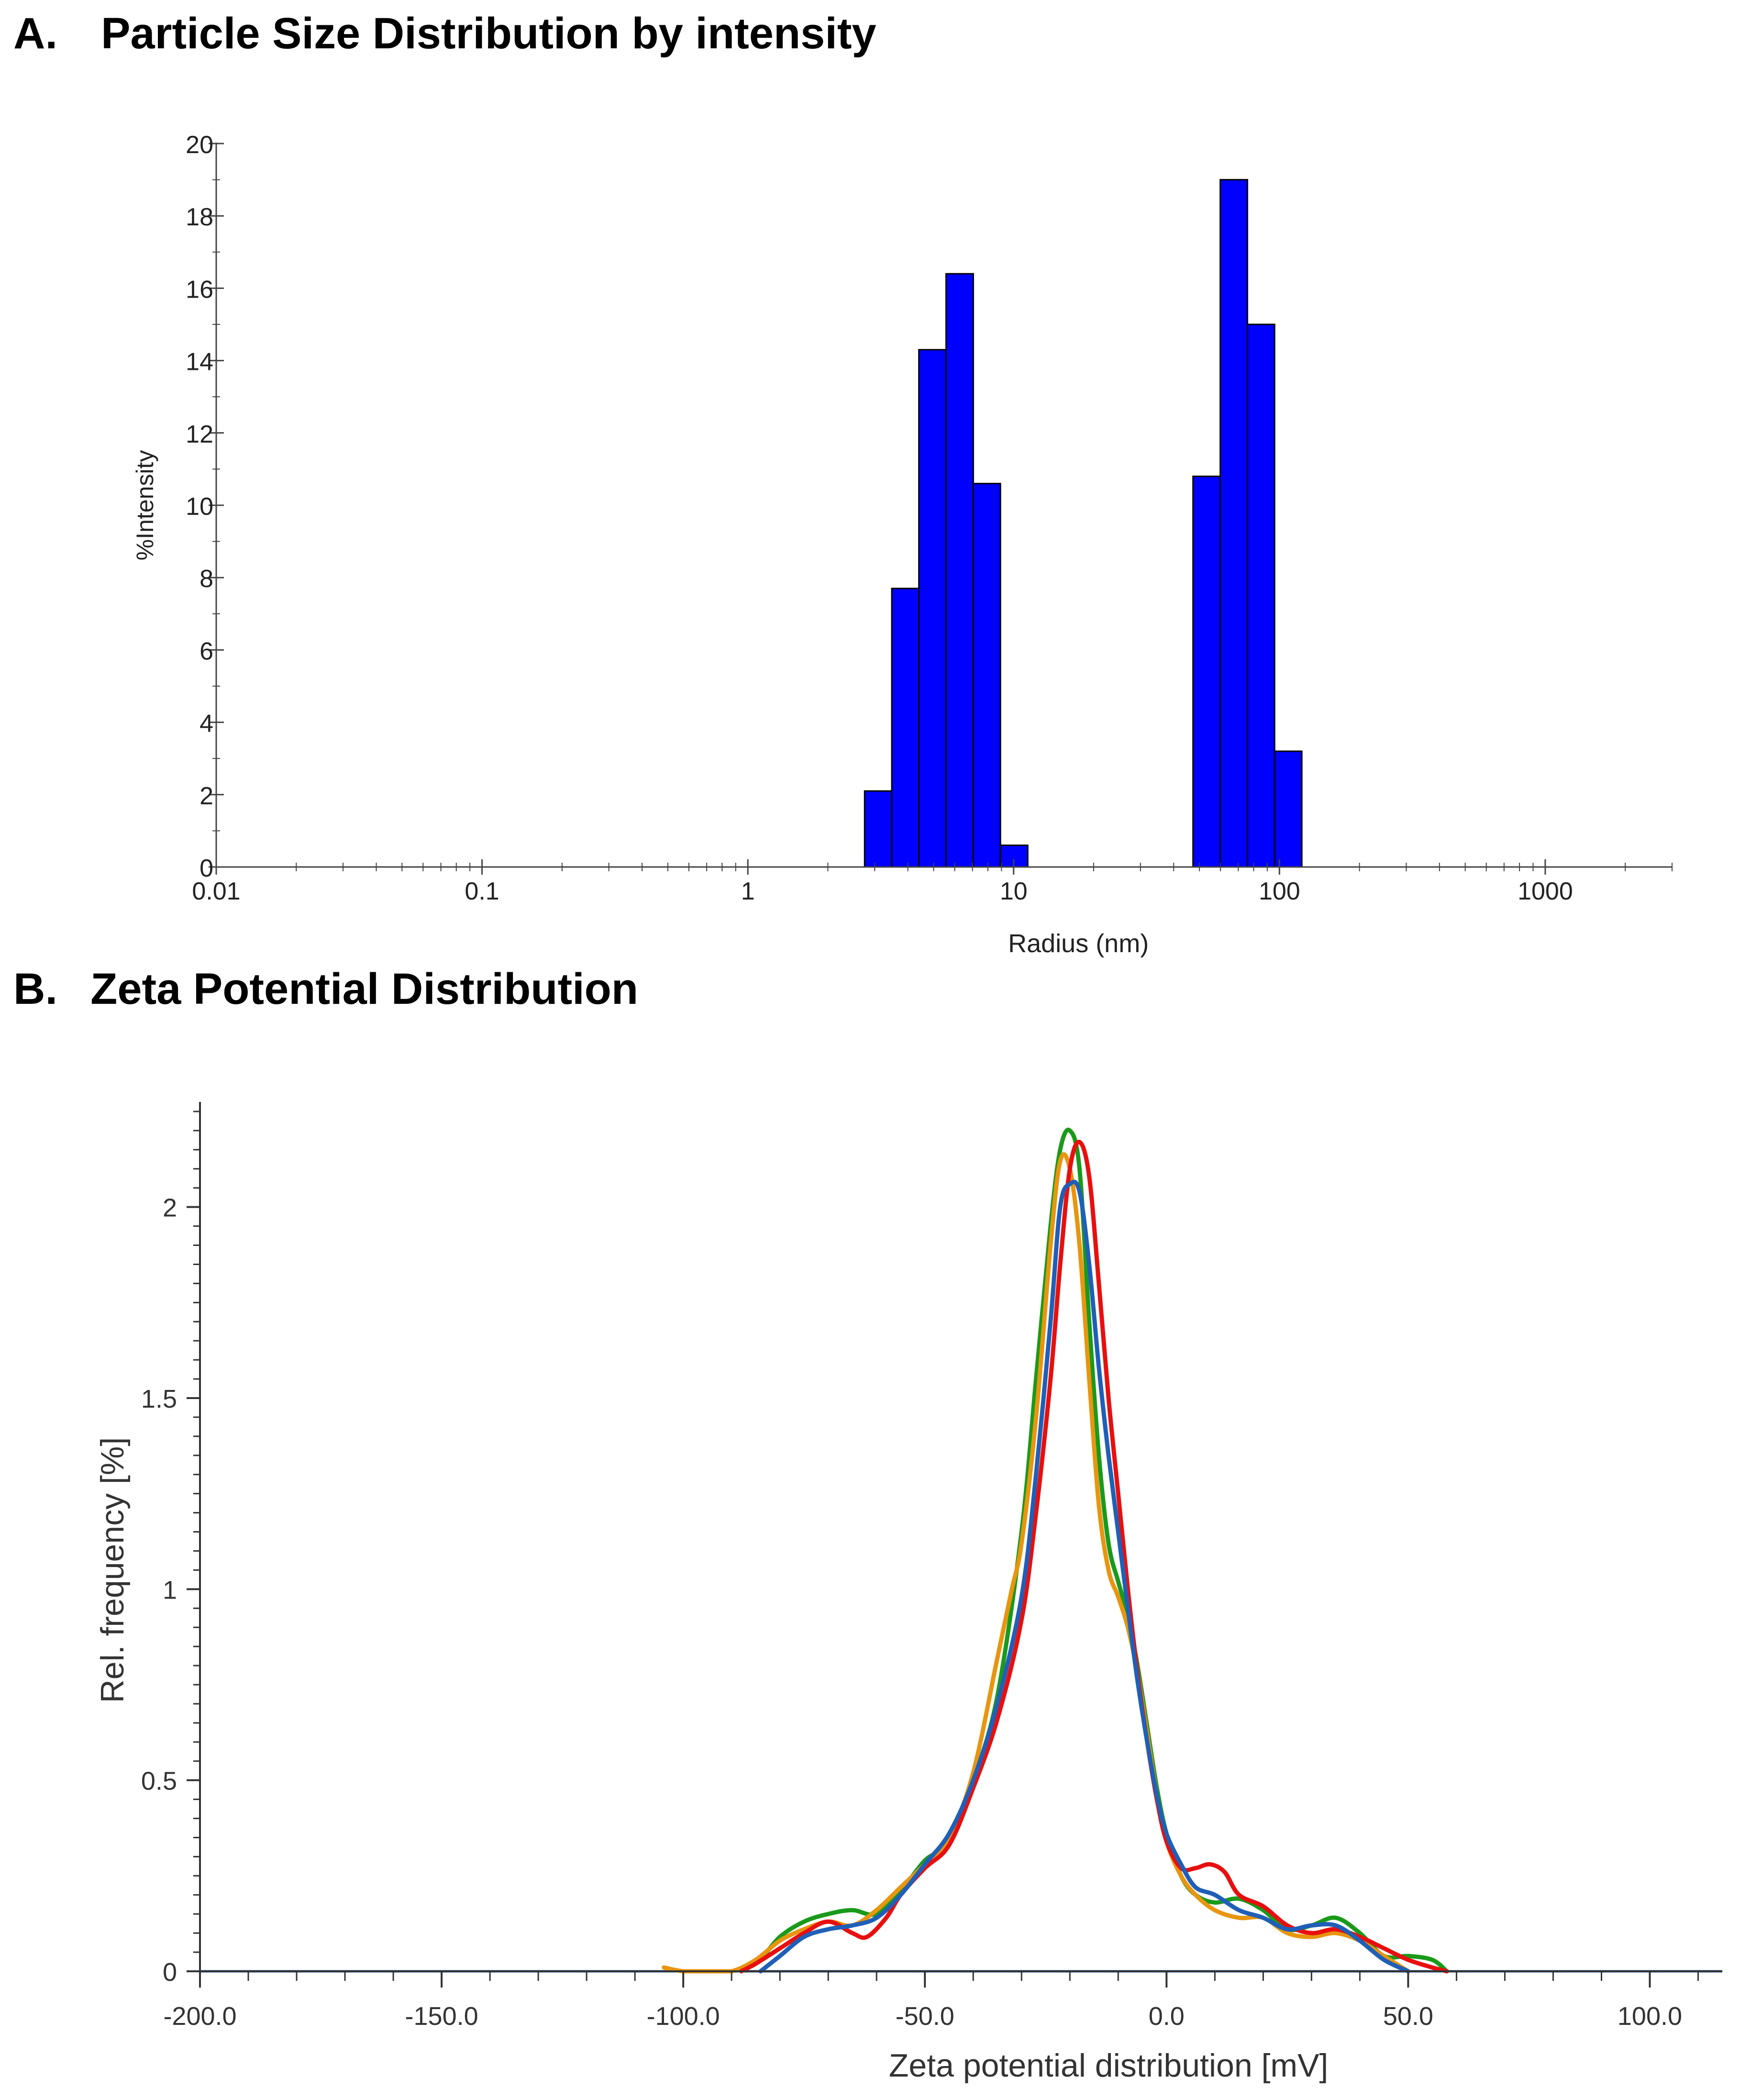  I want to click on y-tick-label: 10, so click(199, 507).